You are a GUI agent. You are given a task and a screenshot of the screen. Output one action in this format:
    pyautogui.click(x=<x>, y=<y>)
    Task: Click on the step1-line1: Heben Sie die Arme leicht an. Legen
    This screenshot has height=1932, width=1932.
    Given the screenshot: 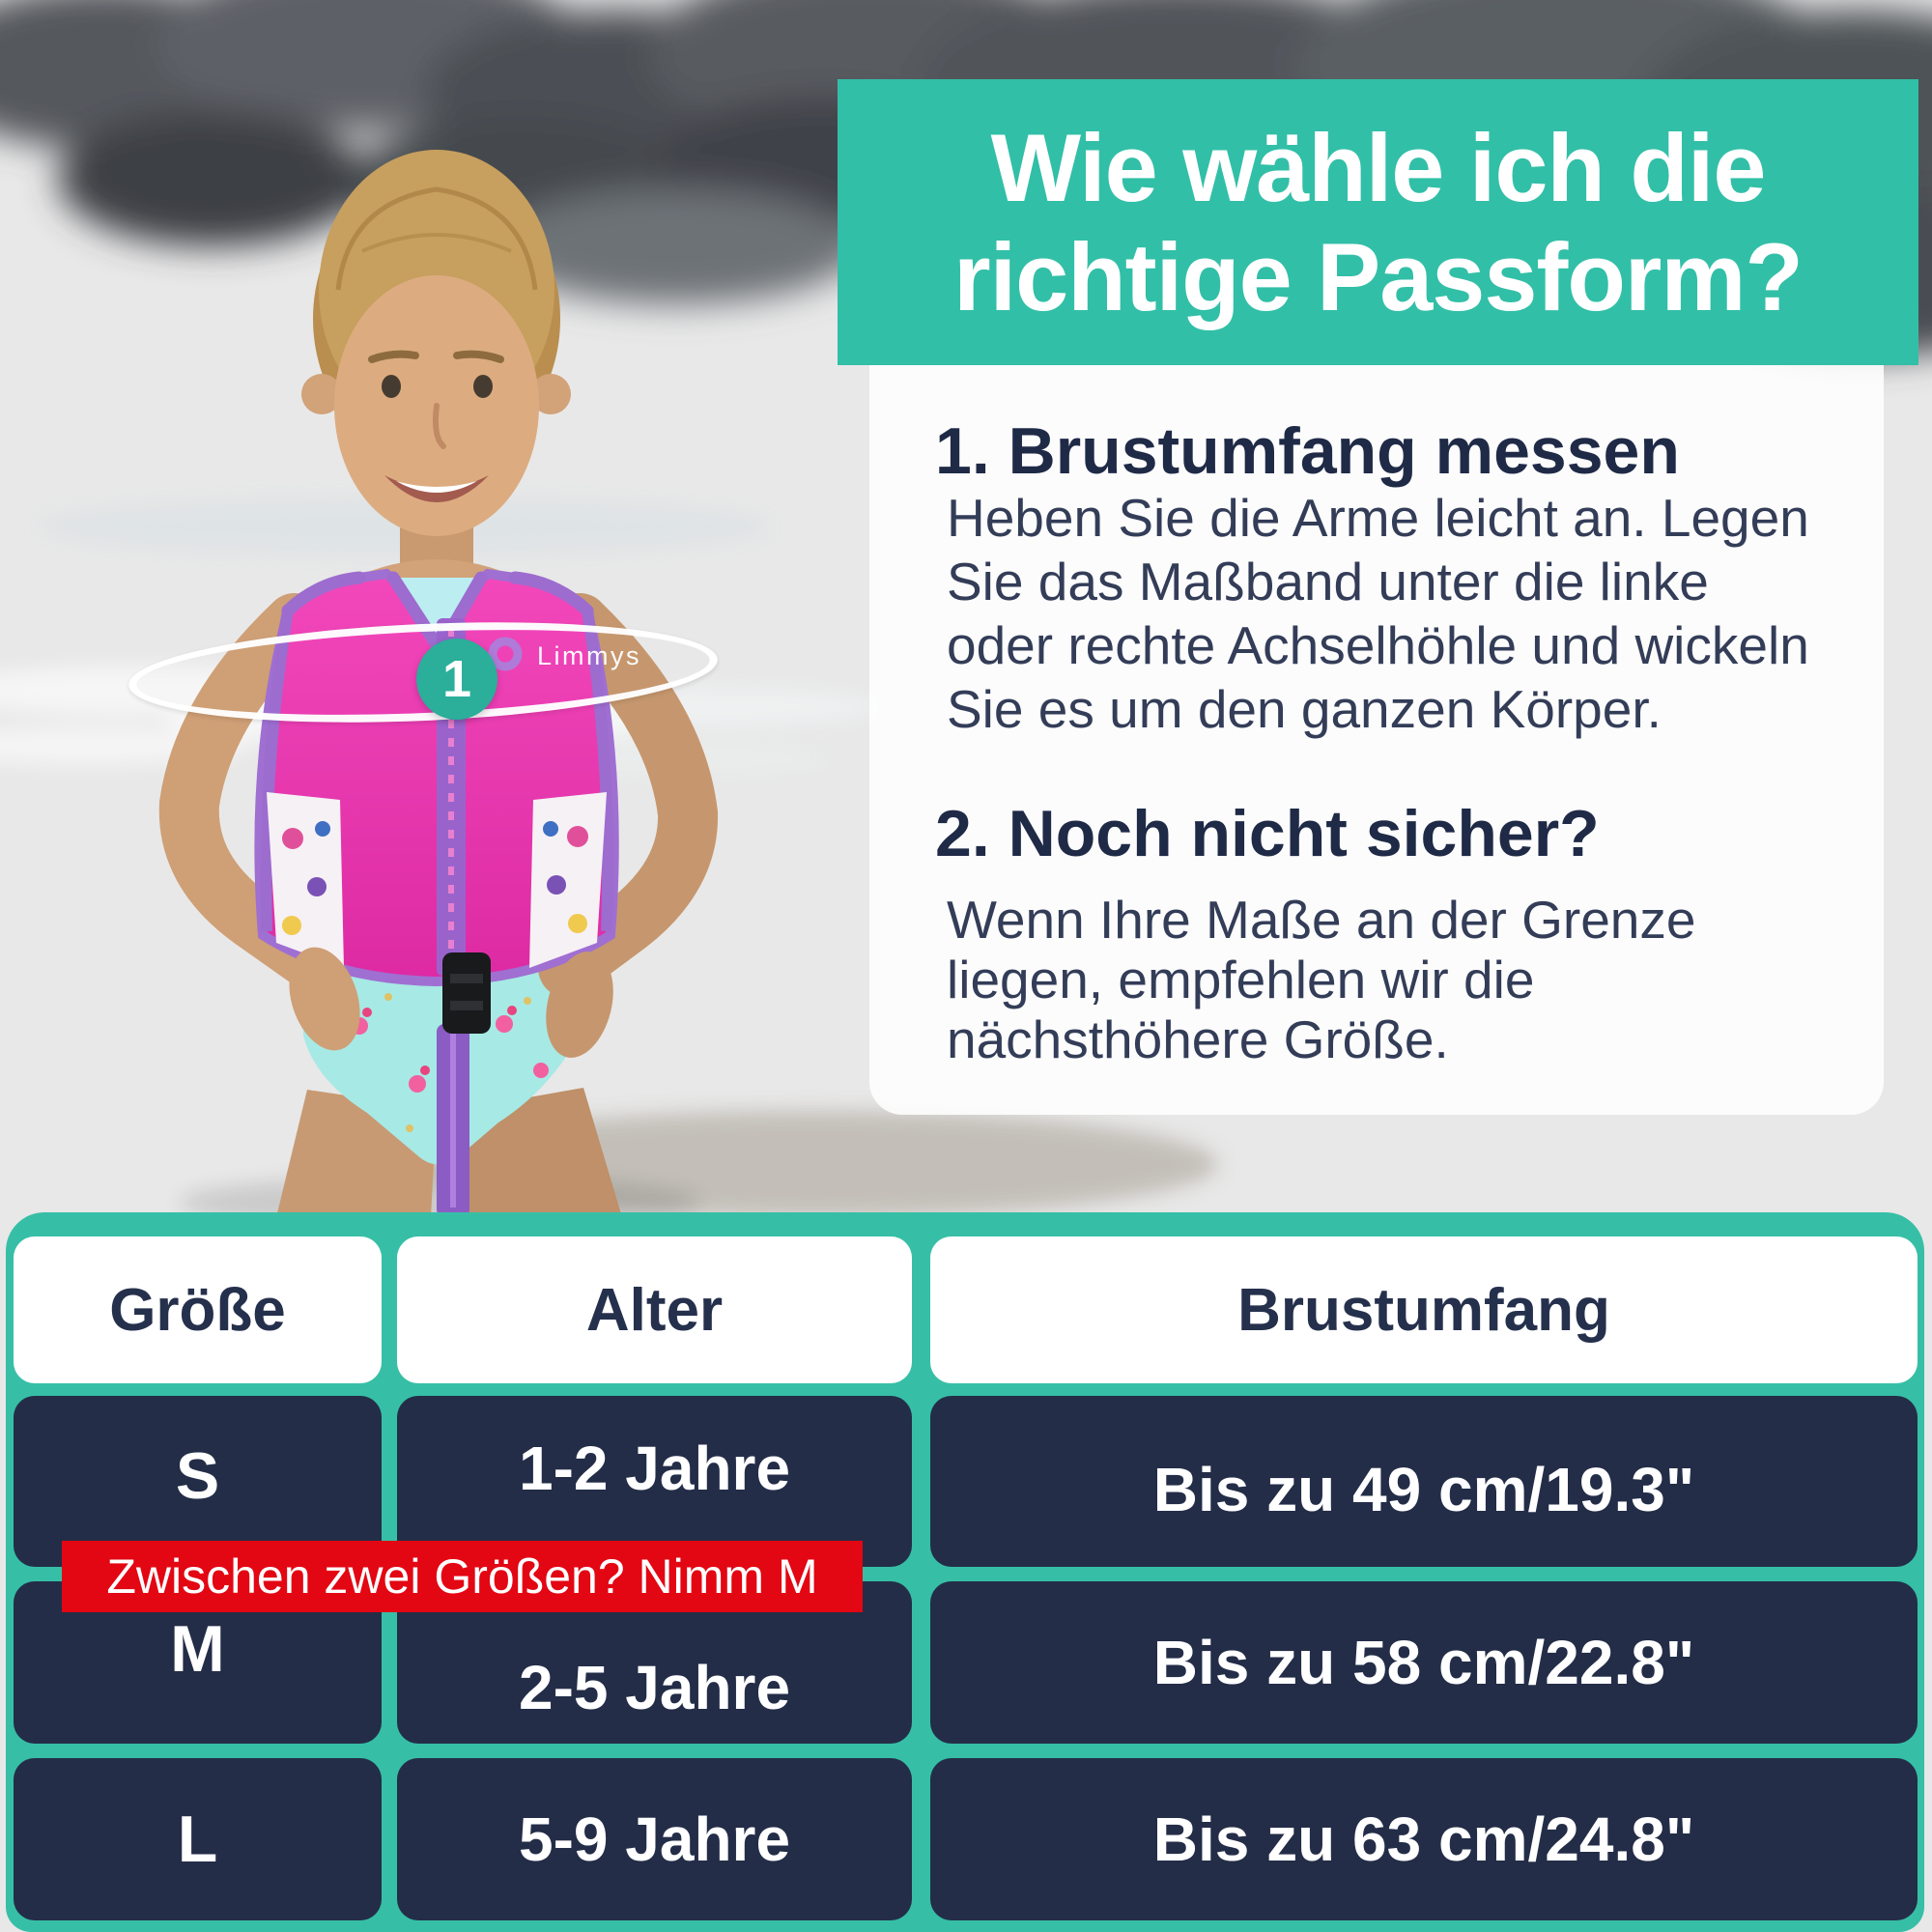 What is the action you would take?
    pyautogui.click(x=1378, y=518)
    